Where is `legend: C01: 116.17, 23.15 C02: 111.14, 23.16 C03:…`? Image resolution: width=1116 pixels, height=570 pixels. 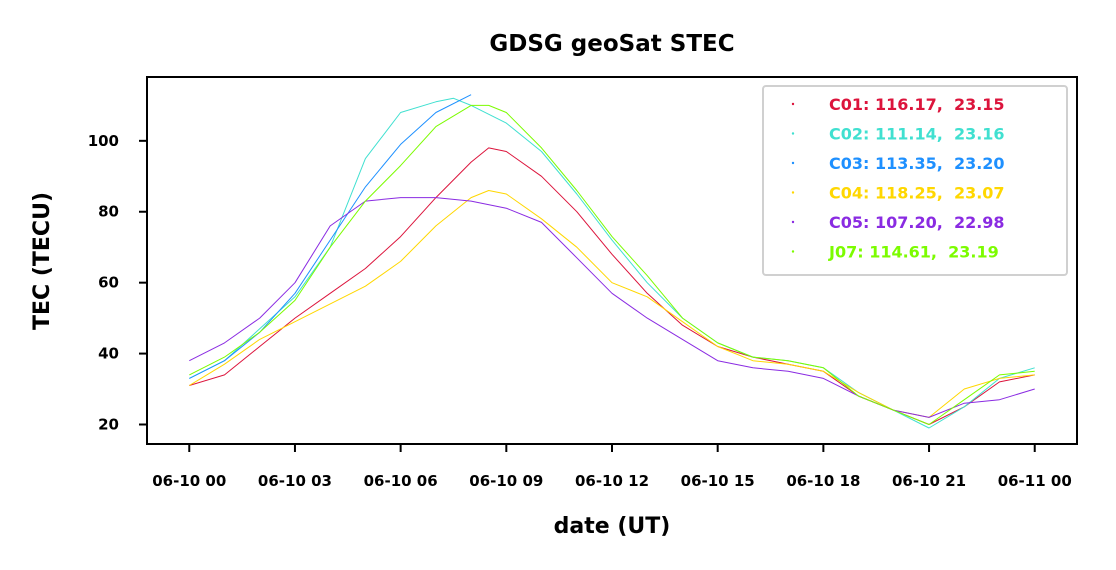
legend: C01: 116.17, 23.15 C02: 111.14, 23.16 C03:… is located at coordinates (915, 180).